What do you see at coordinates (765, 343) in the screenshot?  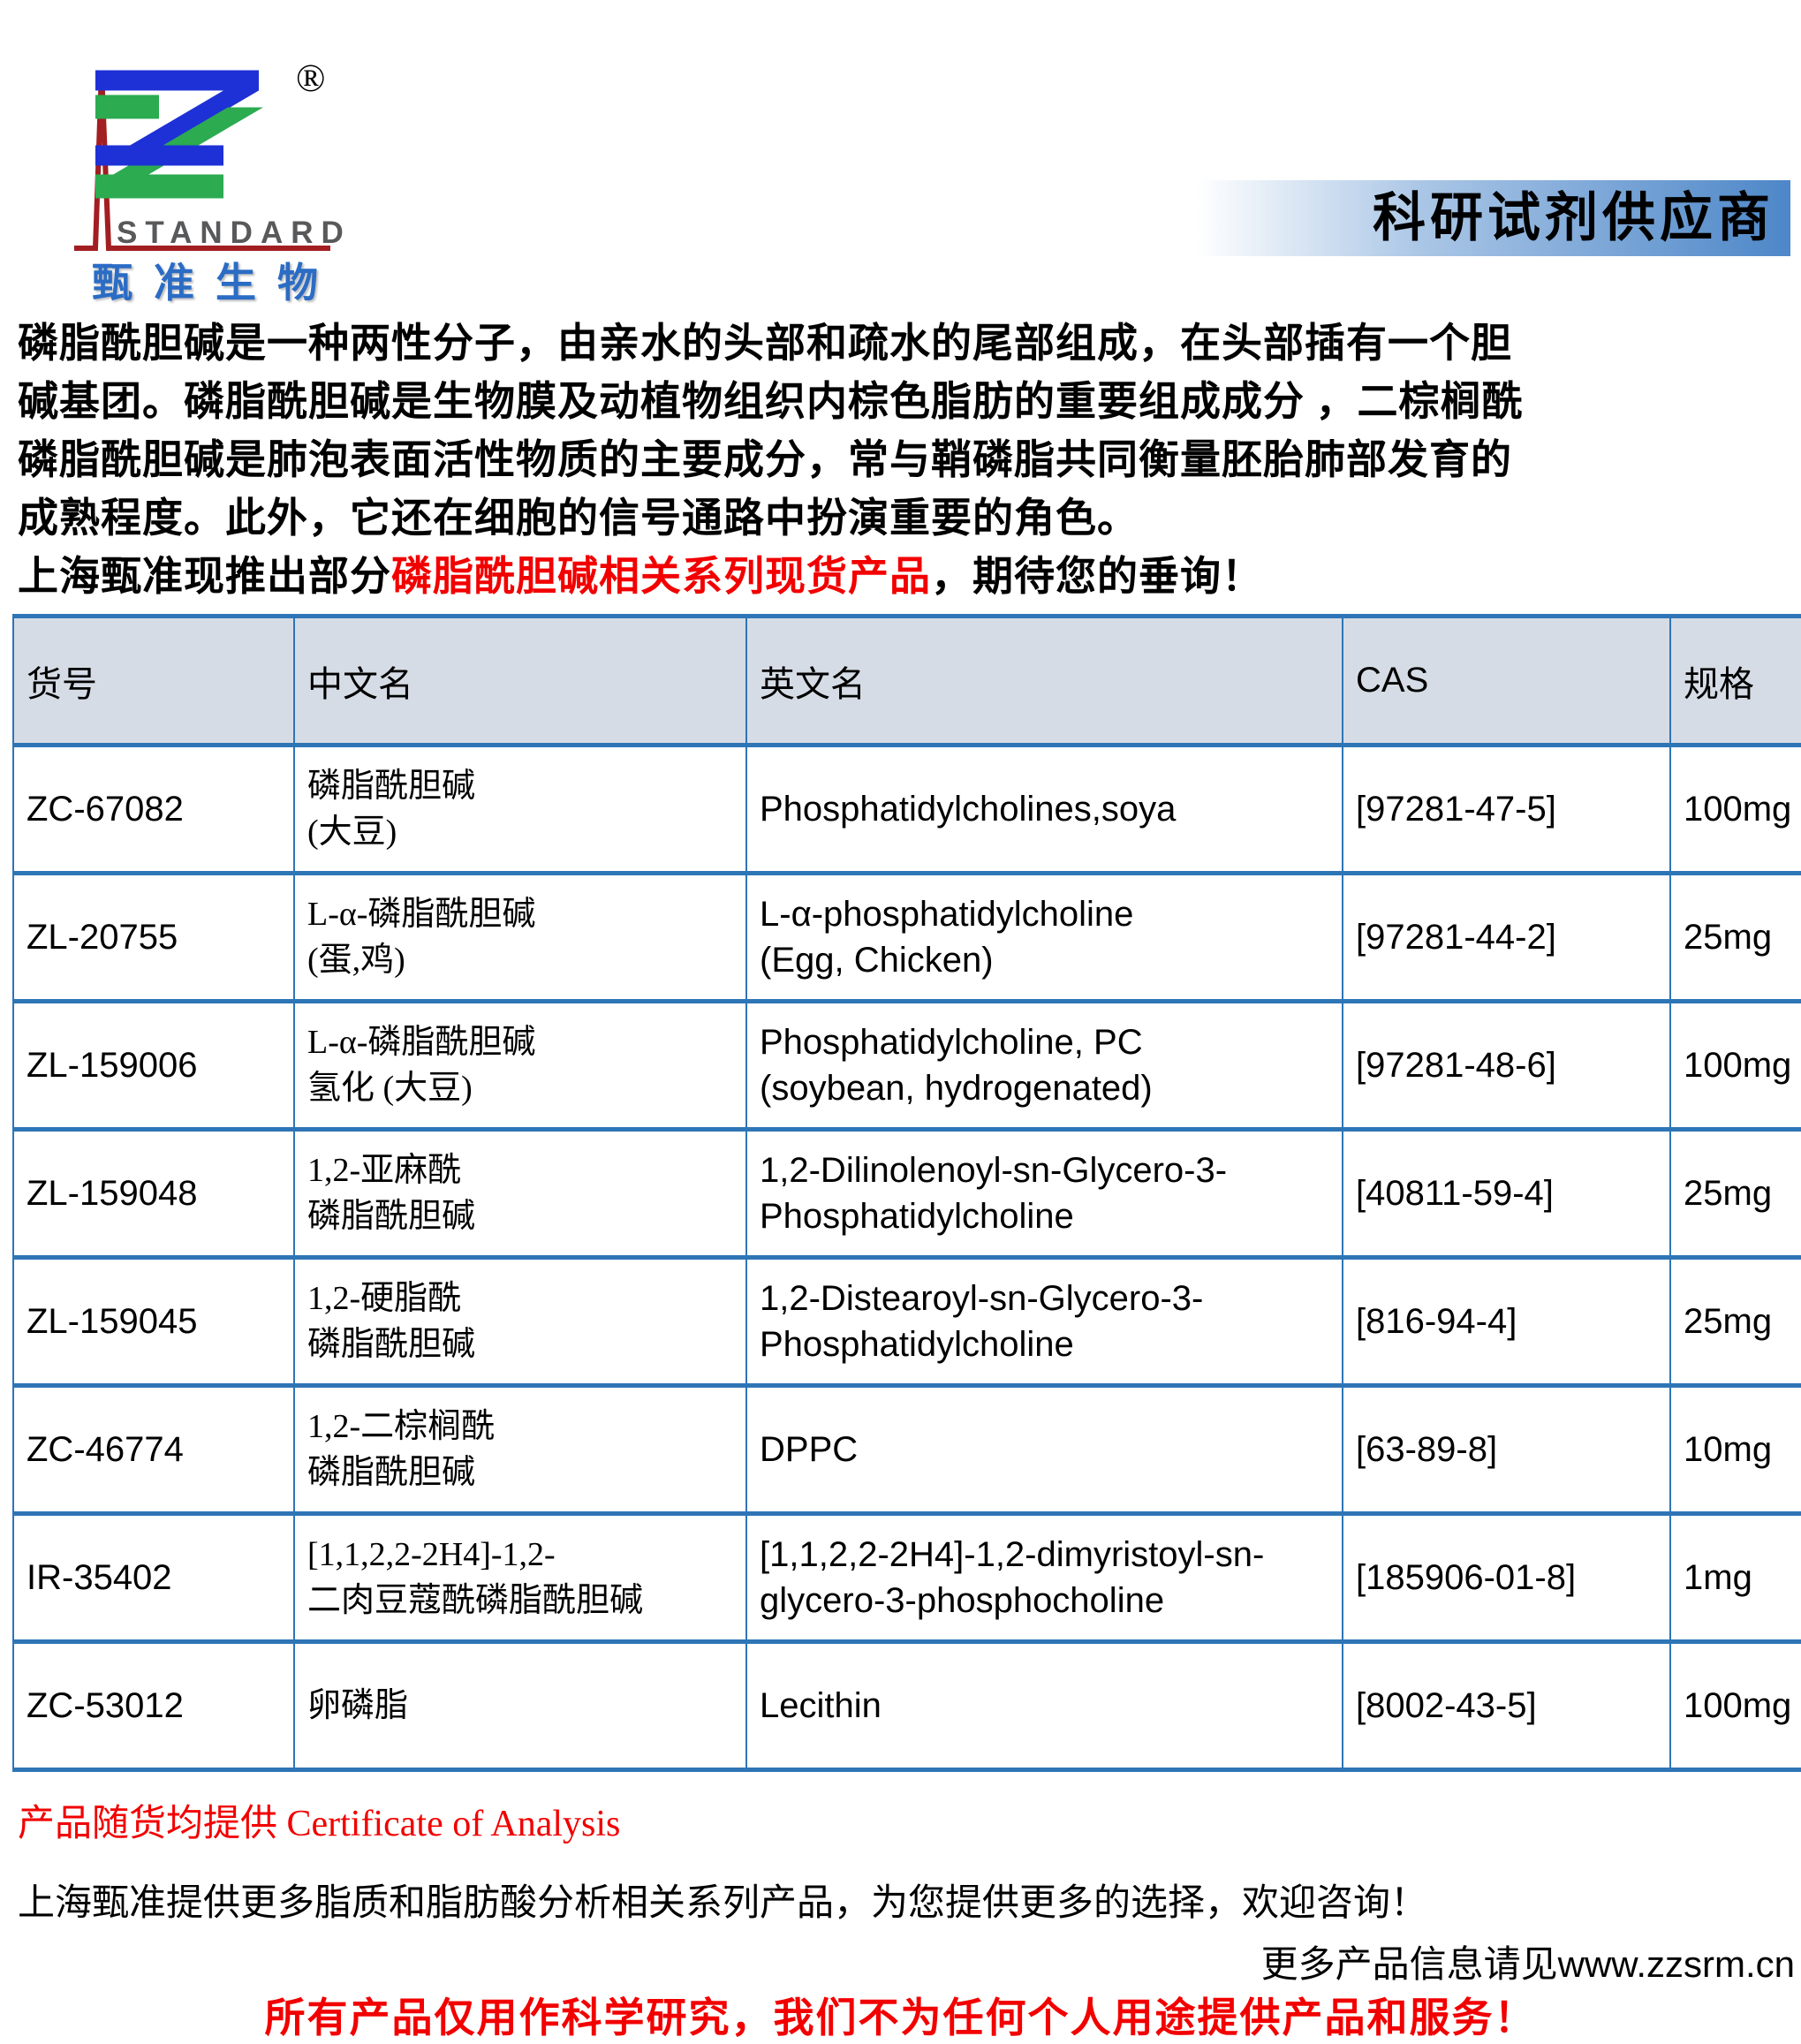 I see `intro-line: 磷脂酰胆碱是一种两性分子，由亲水的头部和疏水的尾部组成，在头部插有一个胆` at bounding box center [765, 343].